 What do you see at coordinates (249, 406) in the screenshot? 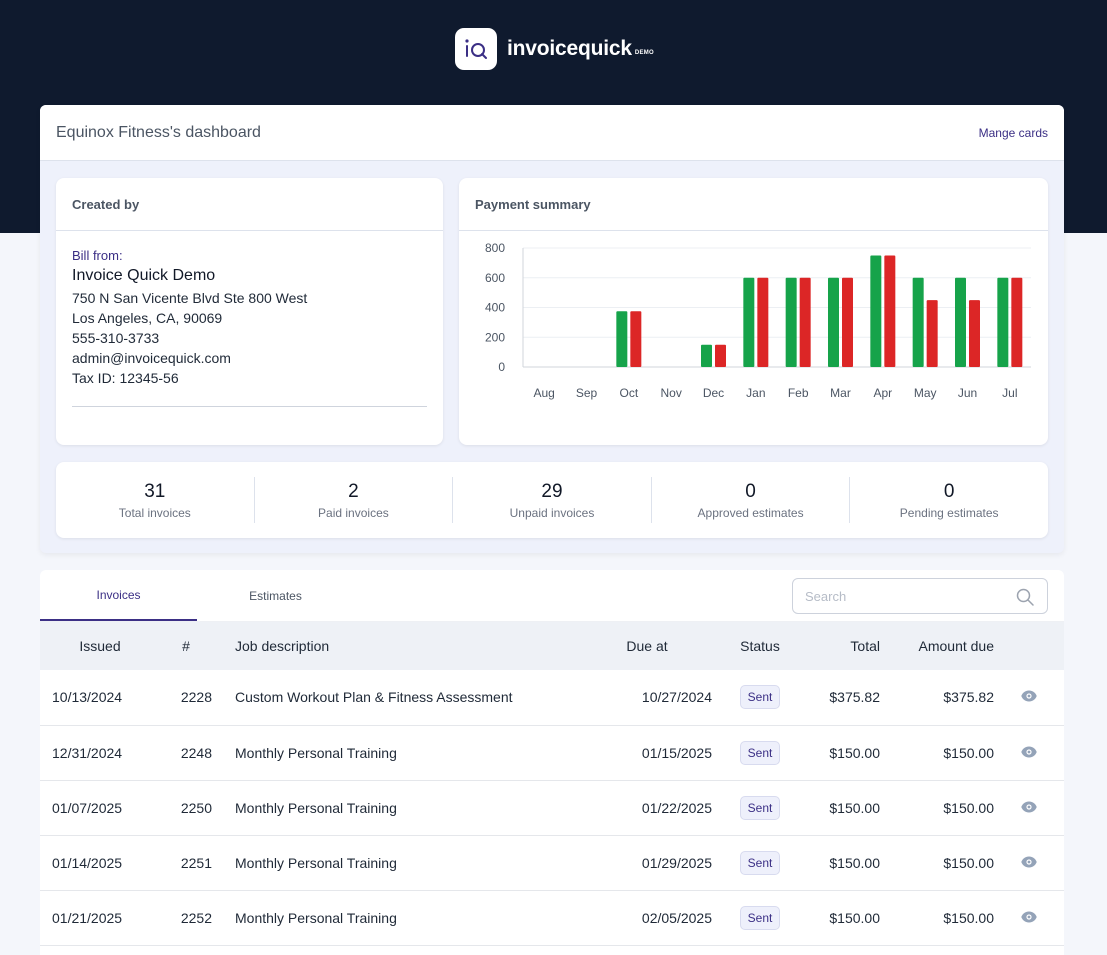
I see `divider` at bounding box center [249, 406].